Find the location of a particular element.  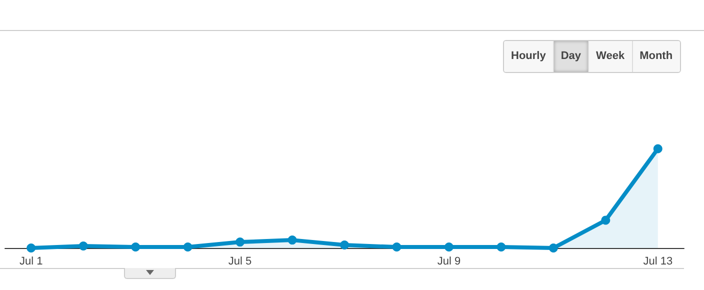

x-tick-label: Jul 13 is located at coordinates (658, 262).